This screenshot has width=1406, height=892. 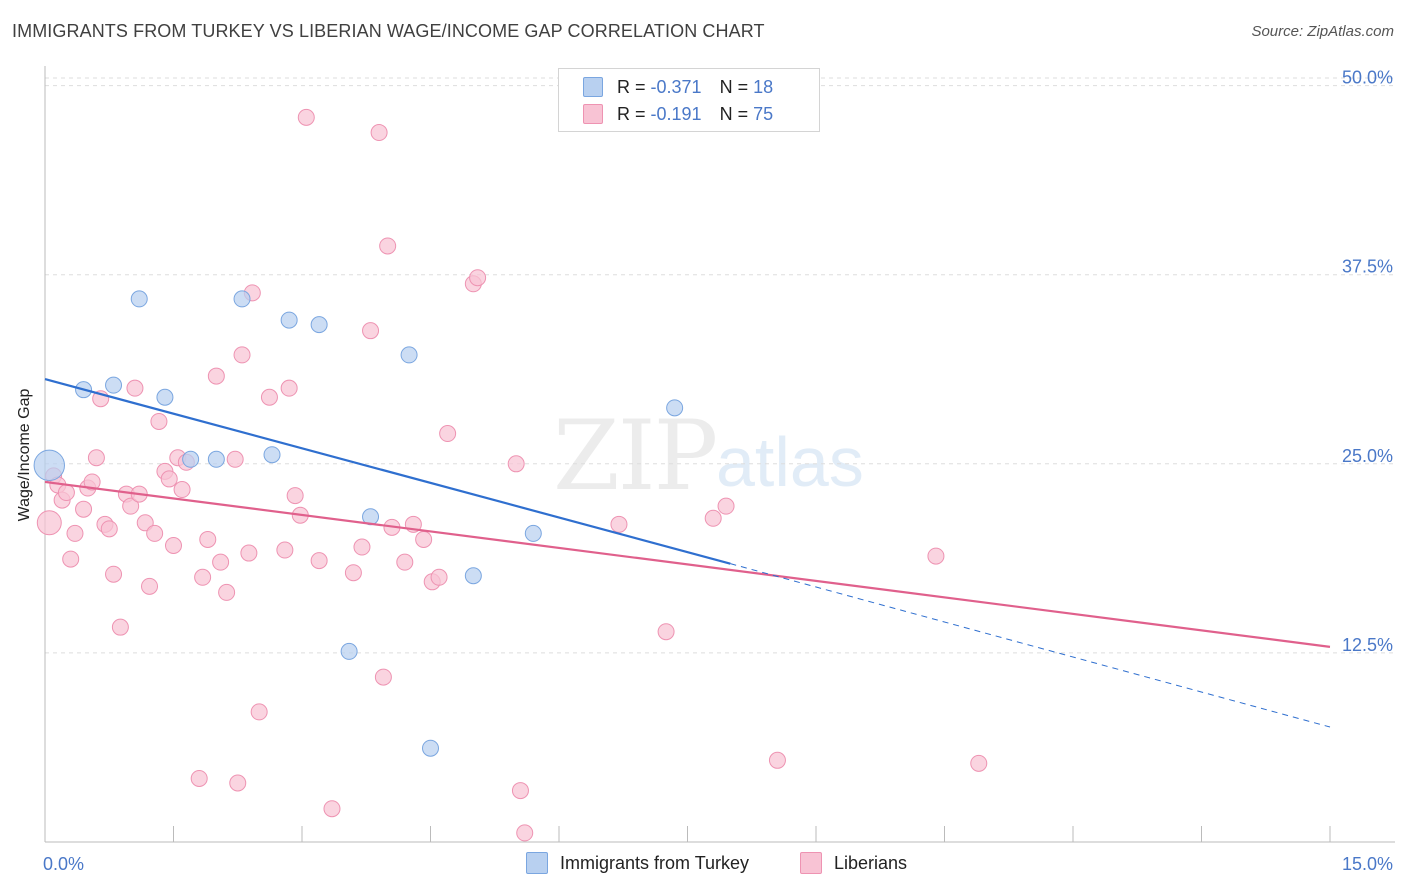 What do you see at coordinates (63, 864) in the screenshot?
I see `x-tick-label: 0.0%` at bounding box center [63, 864].